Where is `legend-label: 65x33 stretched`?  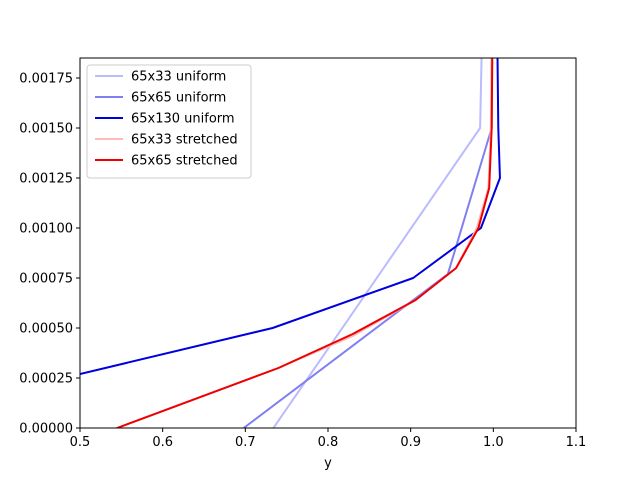
legend-label: 65x33 stretched is located at coordinates (184, 140).